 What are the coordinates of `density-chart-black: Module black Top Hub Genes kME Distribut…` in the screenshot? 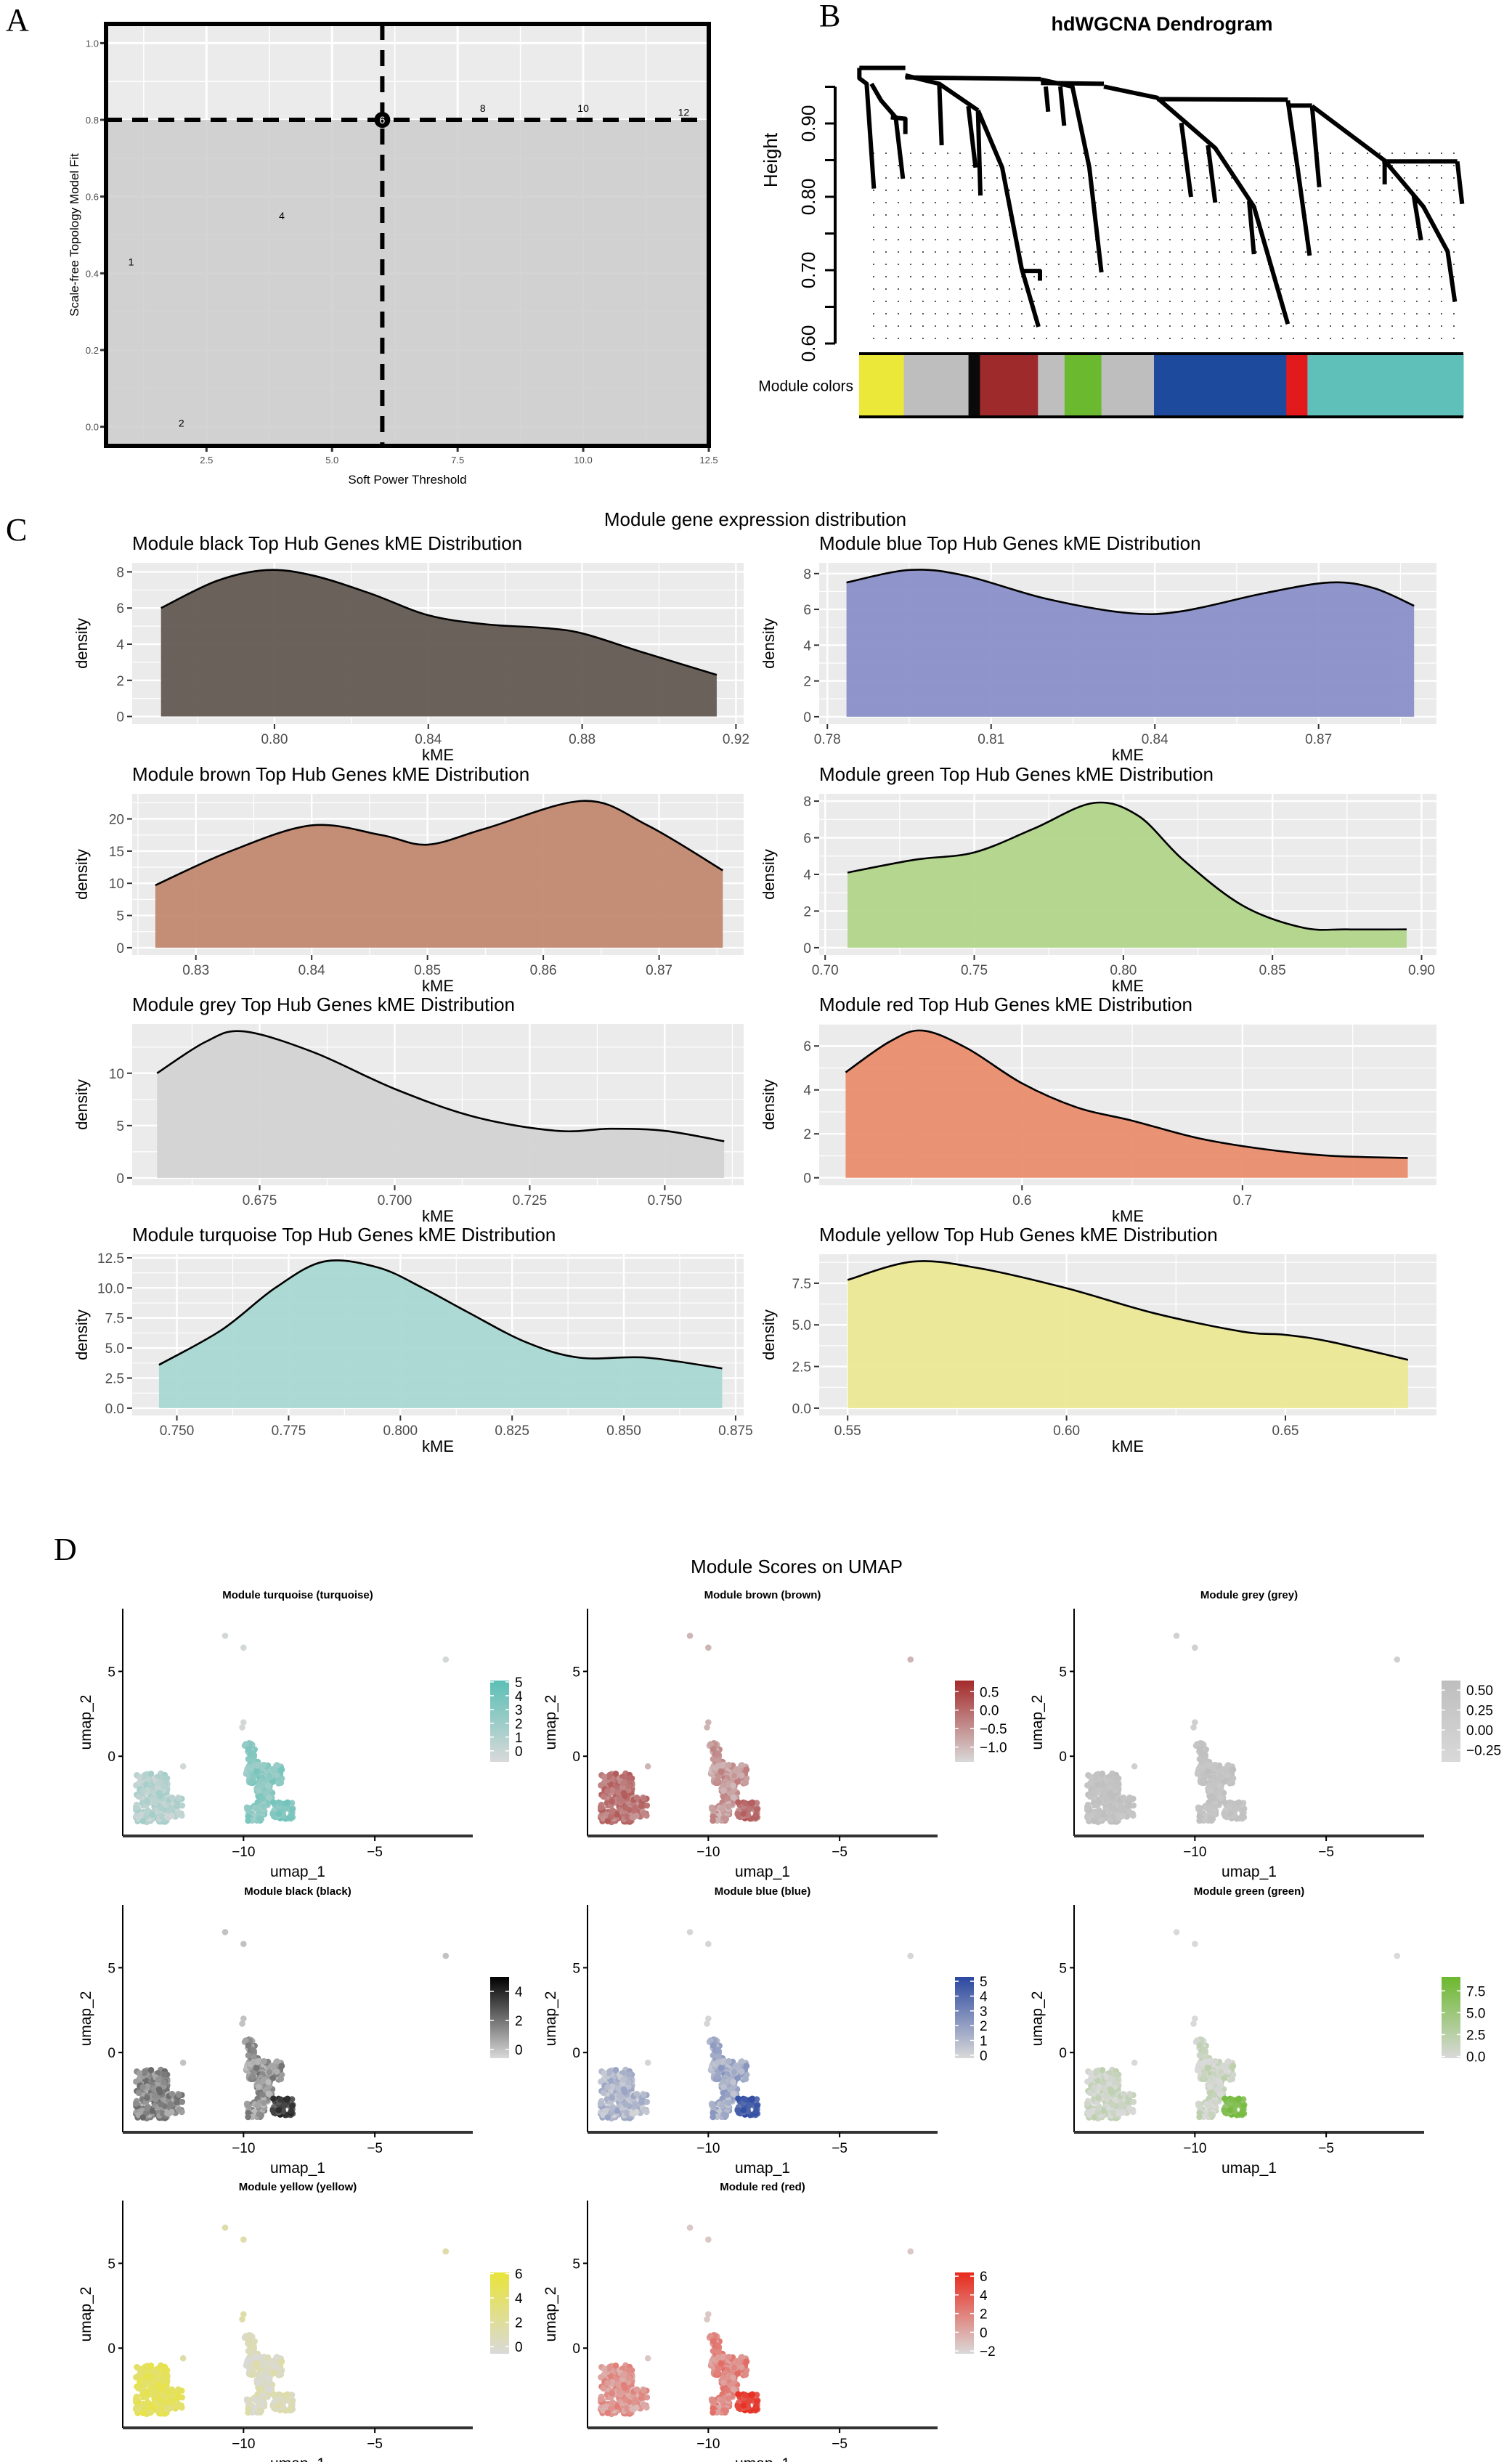 It's located at (411, 648).